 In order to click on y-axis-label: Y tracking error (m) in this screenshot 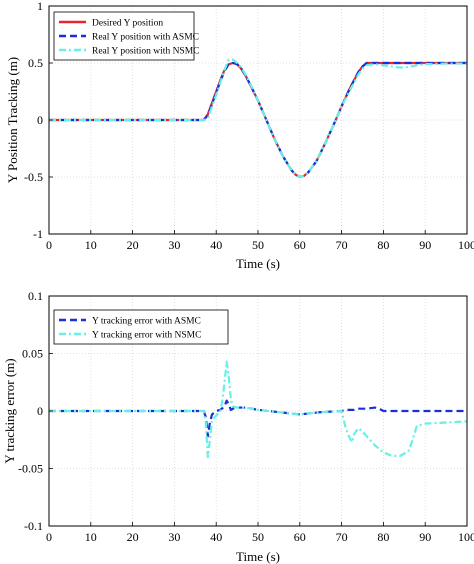, I will do `click(9, 410)`.